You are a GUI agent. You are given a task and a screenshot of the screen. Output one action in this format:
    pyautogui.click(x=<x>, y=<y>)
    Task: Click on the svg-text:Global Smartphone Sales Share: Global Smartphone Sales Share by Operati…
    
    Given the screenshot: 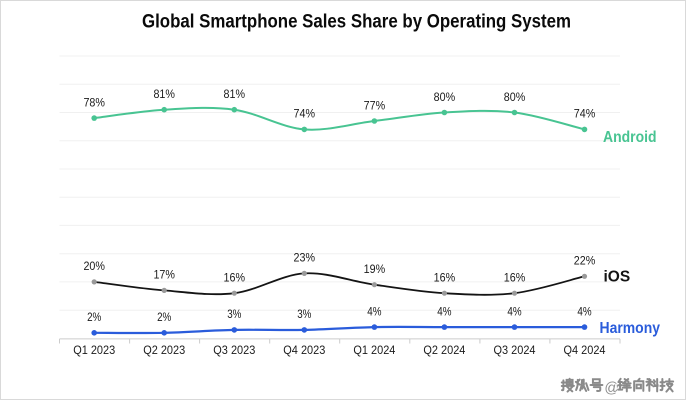 What is the action you would take?
    pyautogui.click(x=356, y=22)
    